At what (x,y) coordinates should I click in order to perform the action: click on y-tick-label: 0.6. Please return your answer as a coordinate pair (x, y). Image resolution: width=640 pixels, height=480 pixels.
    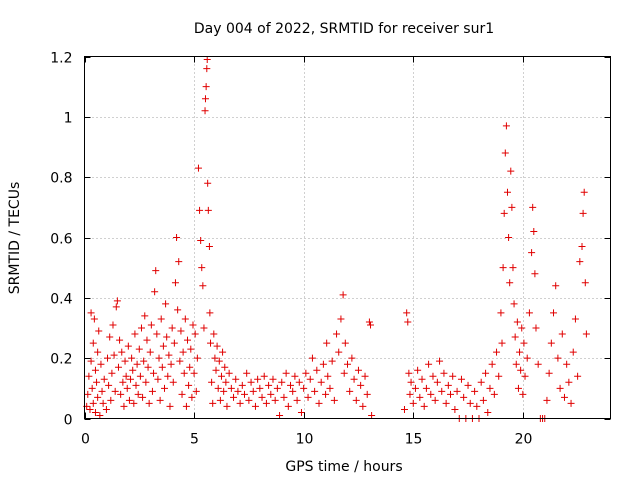
    Looking at the image, I should click on (61, 240).